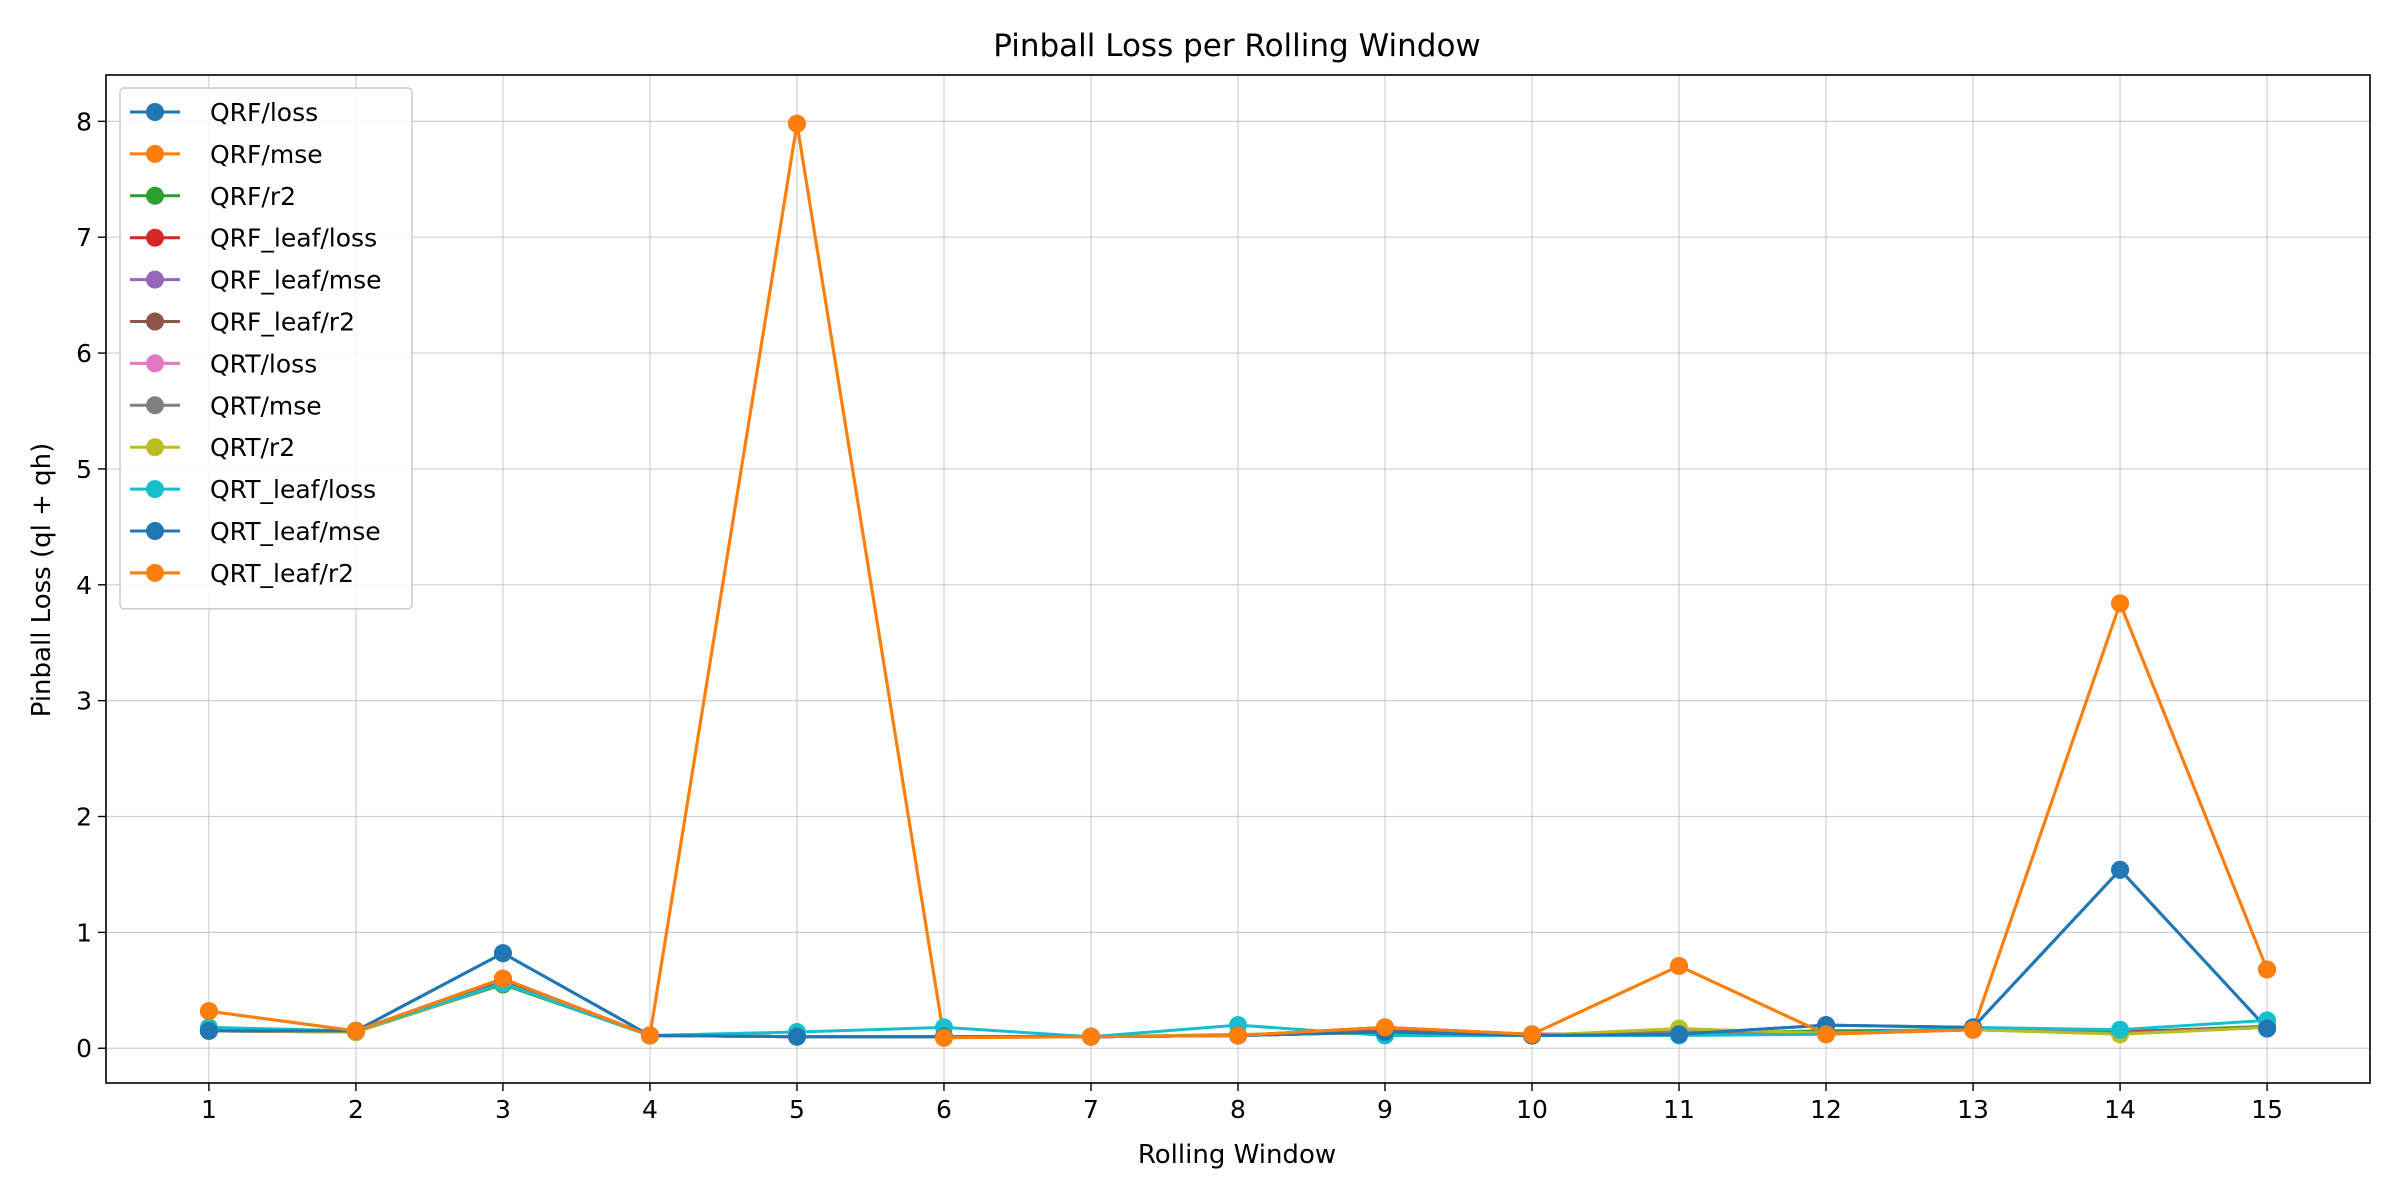 The width and height of the screenshot is (2400, 1200). I want to click on x-tick-label: 11, so click(1679, 1109).